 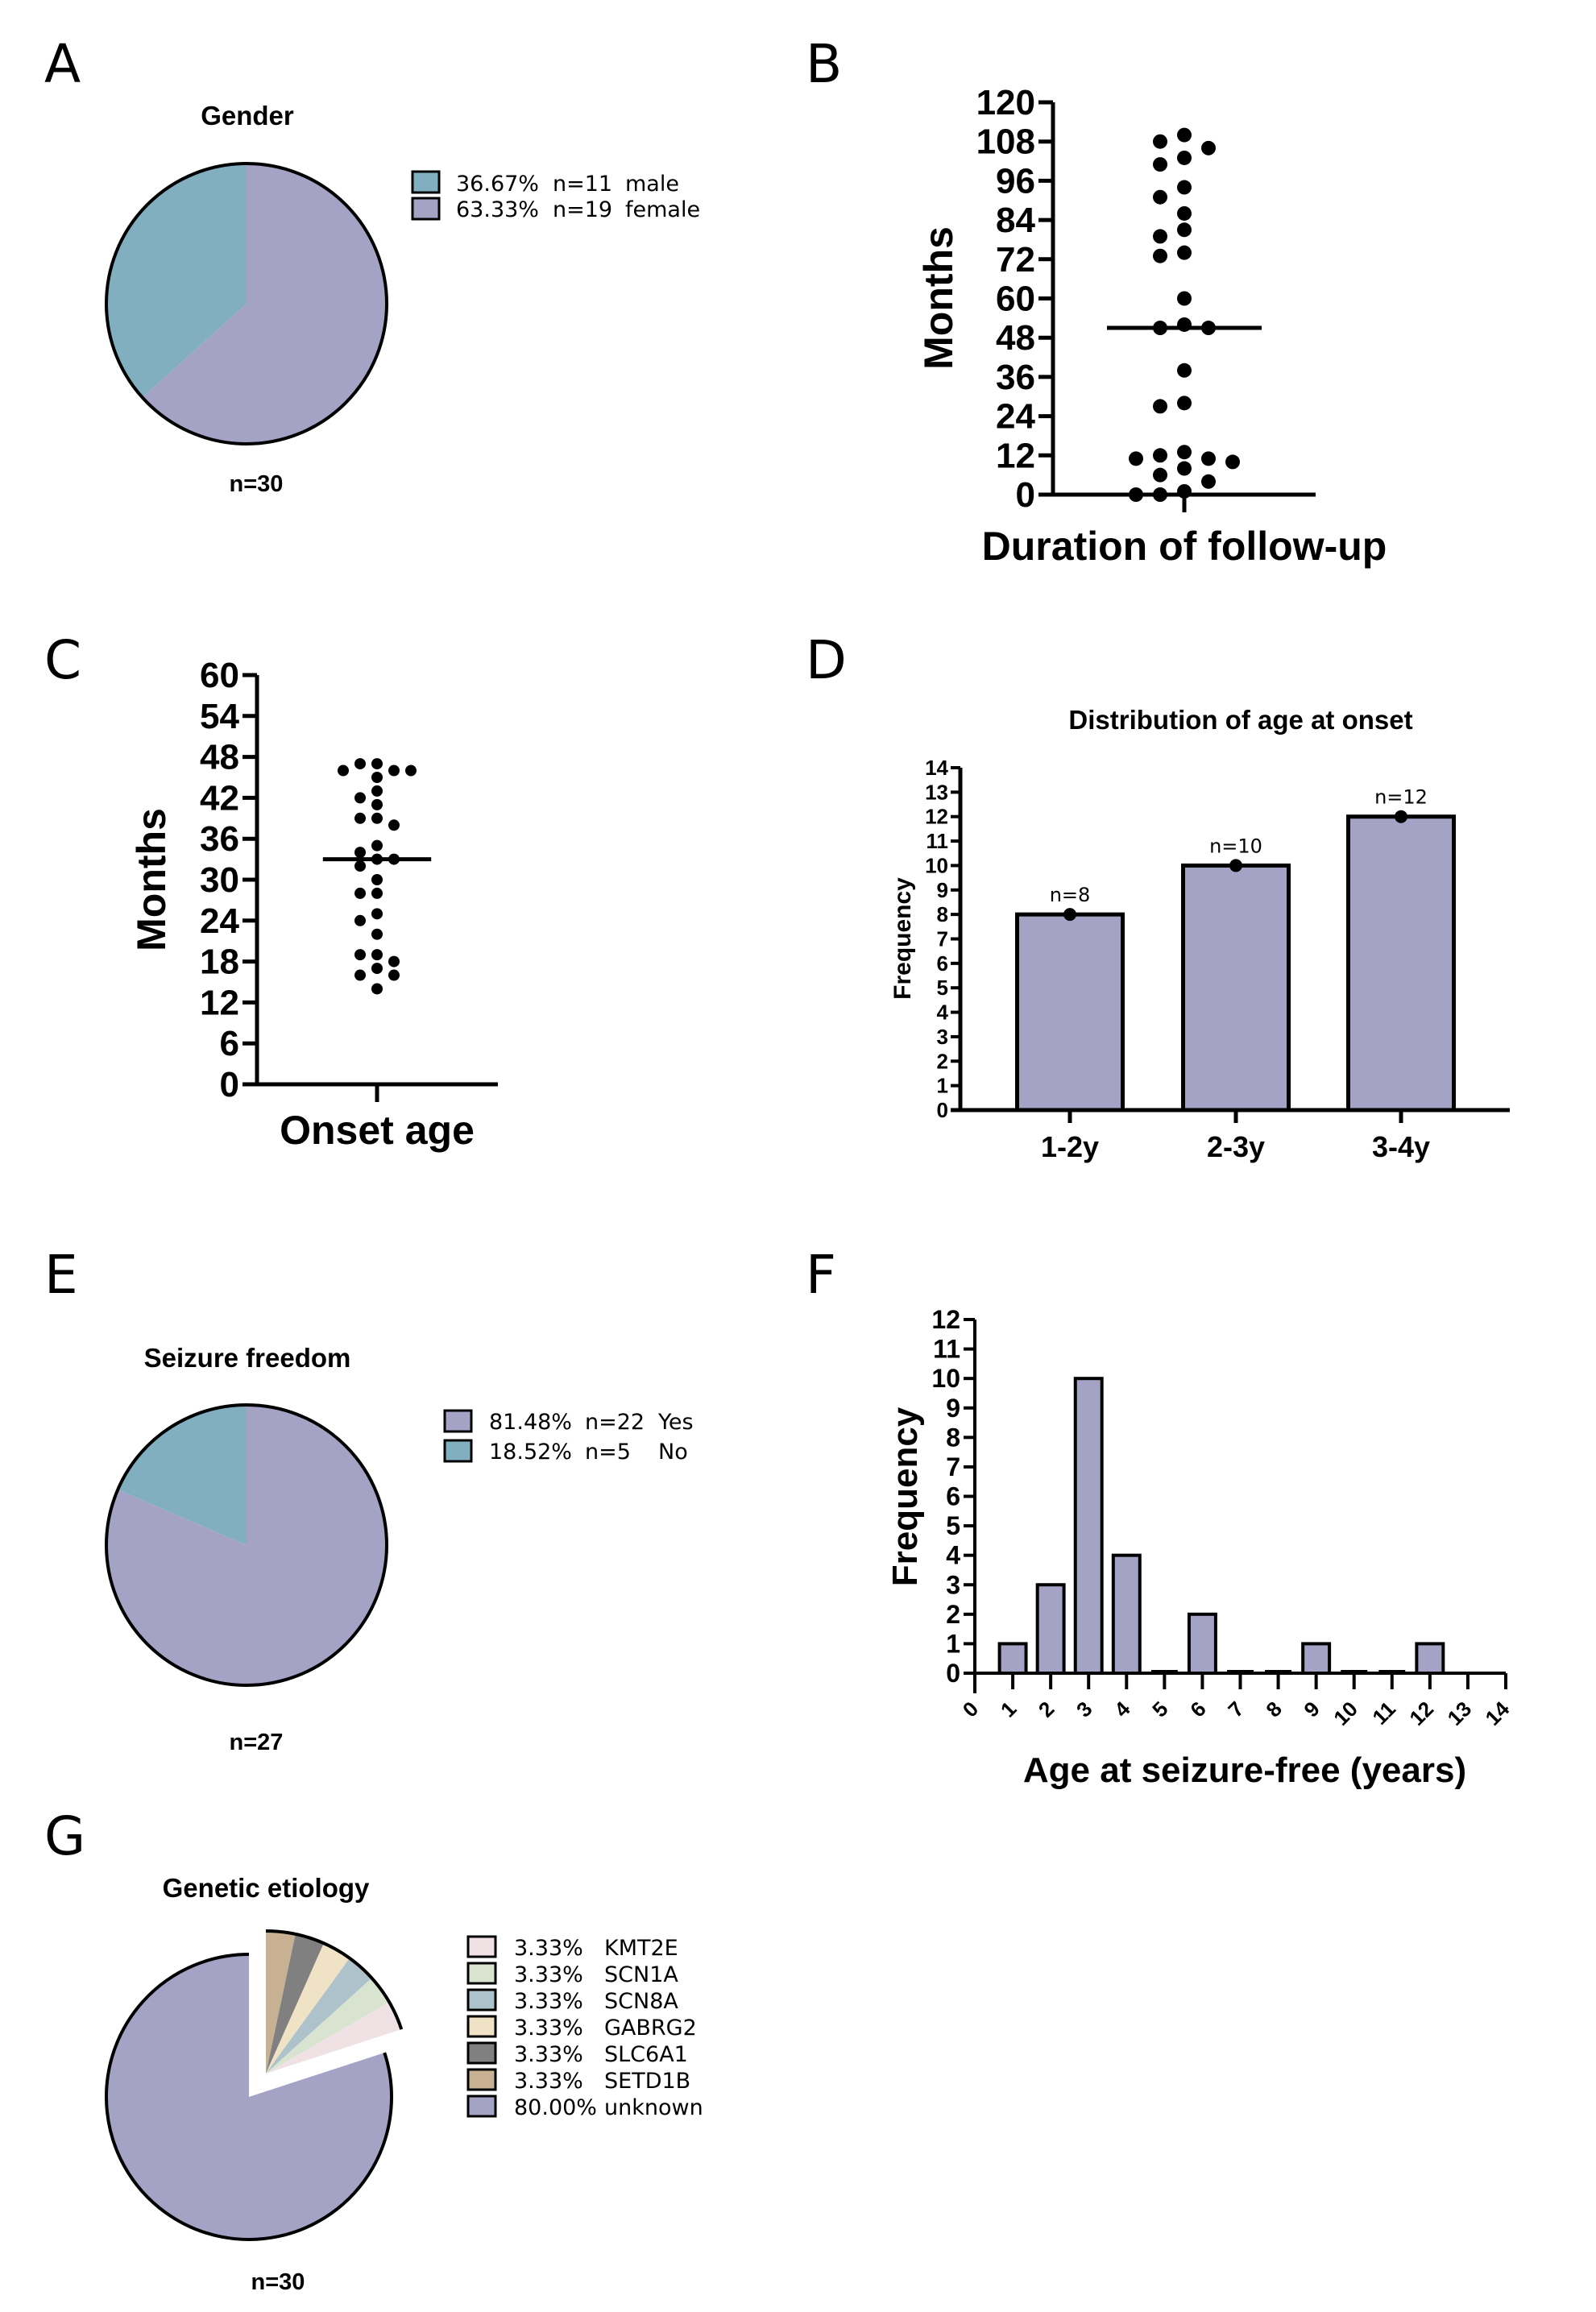 What do you see at coordinates (545, 183) in the screenshot?
I see `legend-item-male: 36.67% n=11 male` at bounding box center [545, 183].